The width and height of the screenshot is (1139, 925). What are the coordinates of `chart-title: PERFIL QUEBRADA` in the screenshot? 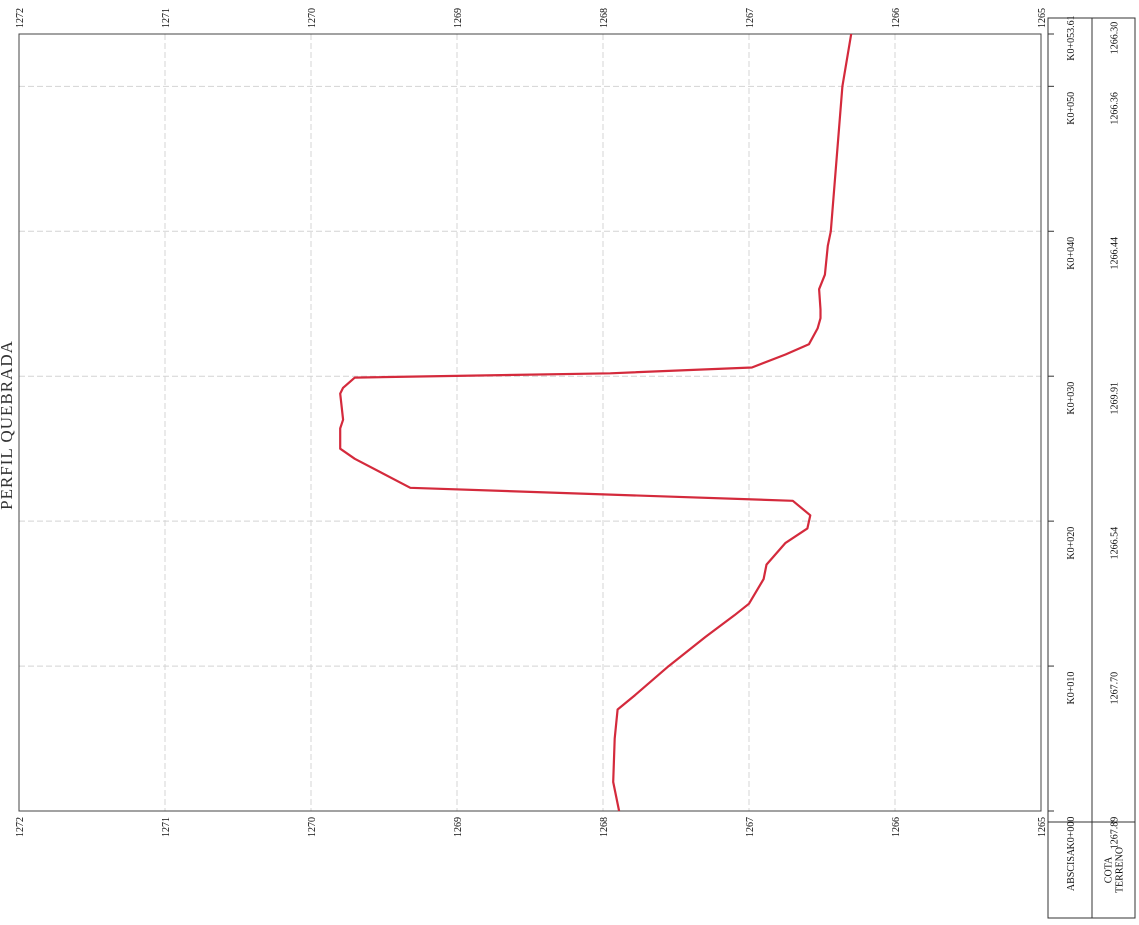 It's located at (8, 425).